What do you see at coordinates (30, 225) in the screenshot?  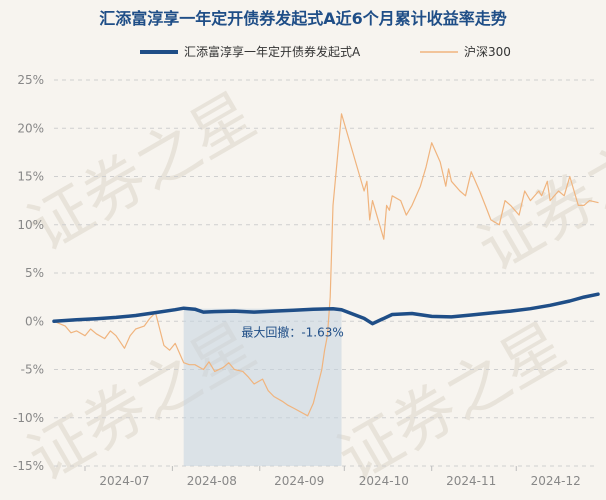 I see `y-tick-label: 10%` at bounding box center [30, 225].